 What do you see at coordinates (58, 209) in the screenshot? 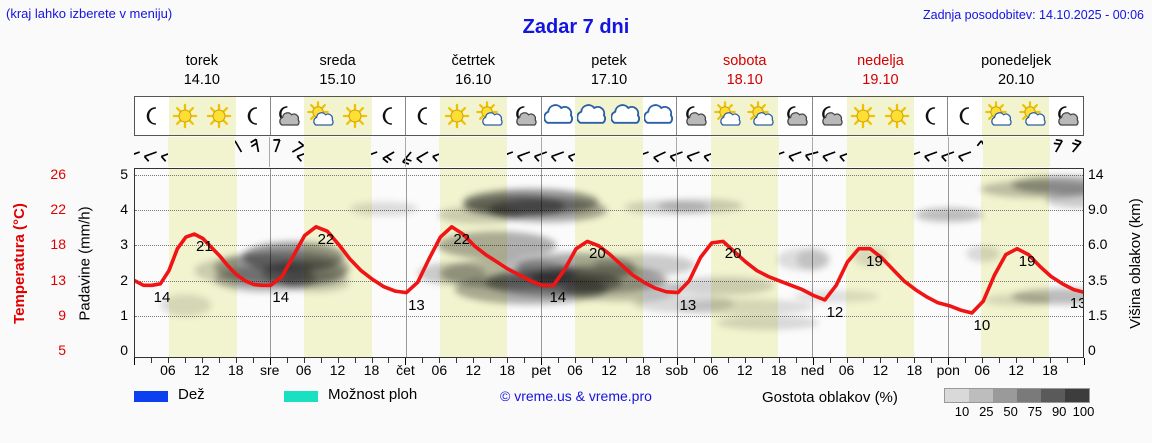
I see `temp-tick: 22` at bounding box center [58, 209].